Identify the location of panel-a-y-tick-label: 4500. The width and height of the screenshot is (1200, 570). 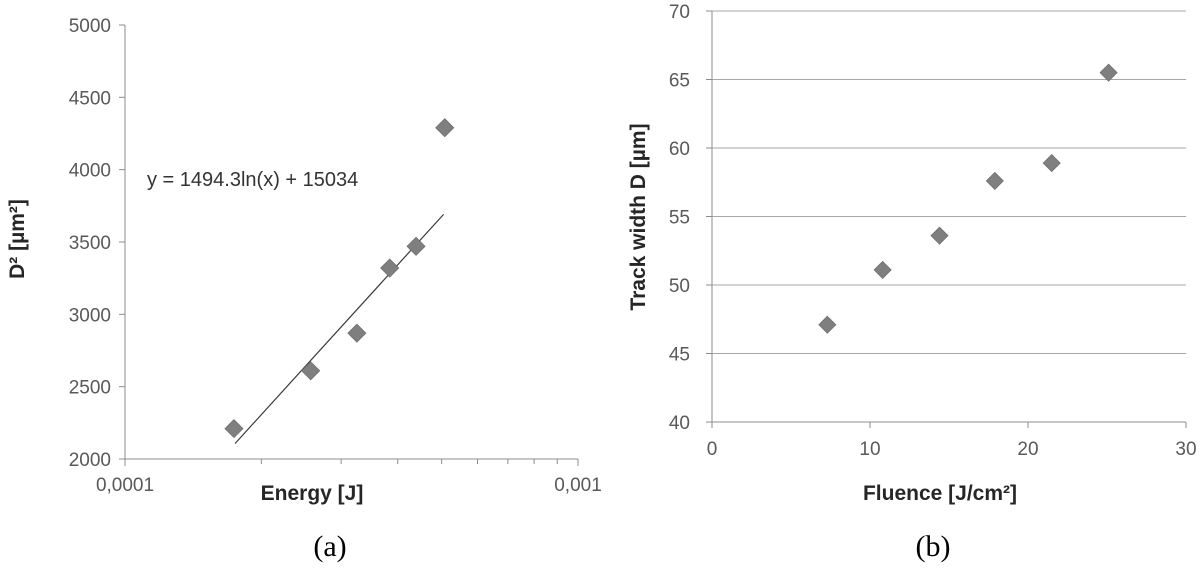
(90, 98).